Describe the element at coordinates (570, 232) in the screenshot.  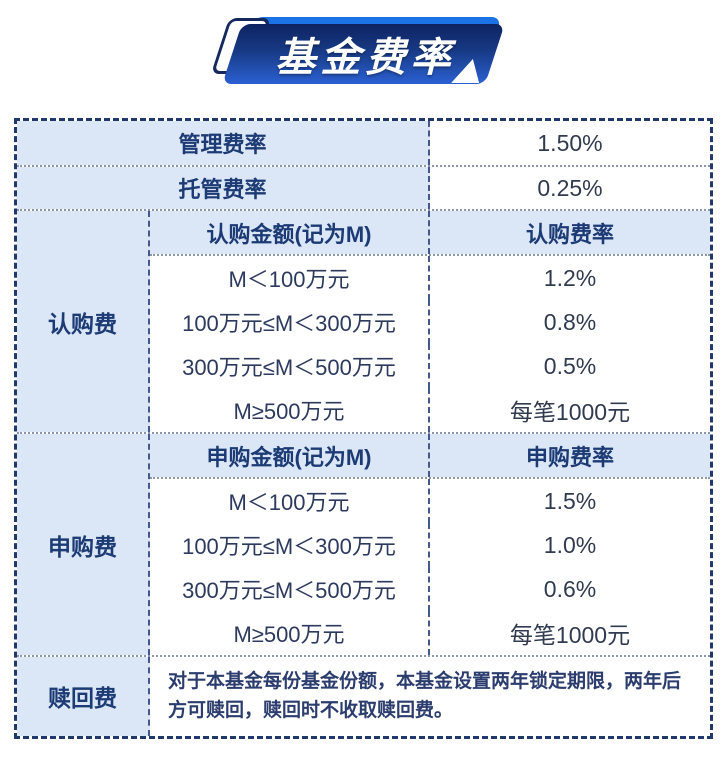
I see `subscription-rate-header: 认购费率` at that location.